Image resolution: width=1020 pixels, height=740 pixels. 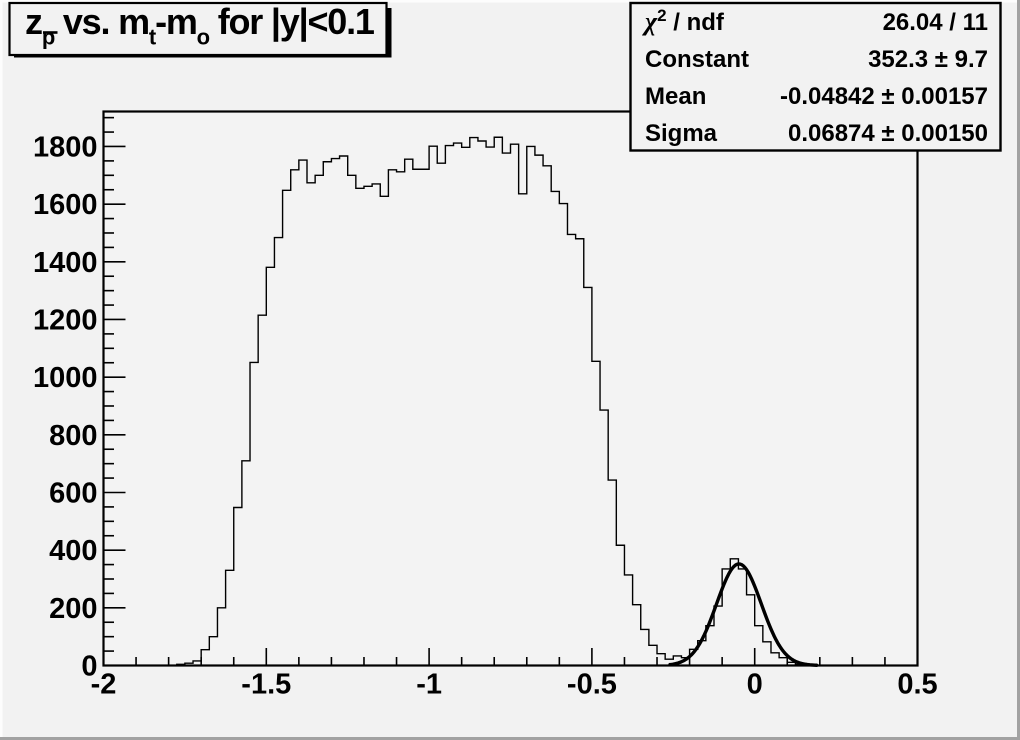 I want to click on svg-text: -1.5, so click(x=266, y=685).